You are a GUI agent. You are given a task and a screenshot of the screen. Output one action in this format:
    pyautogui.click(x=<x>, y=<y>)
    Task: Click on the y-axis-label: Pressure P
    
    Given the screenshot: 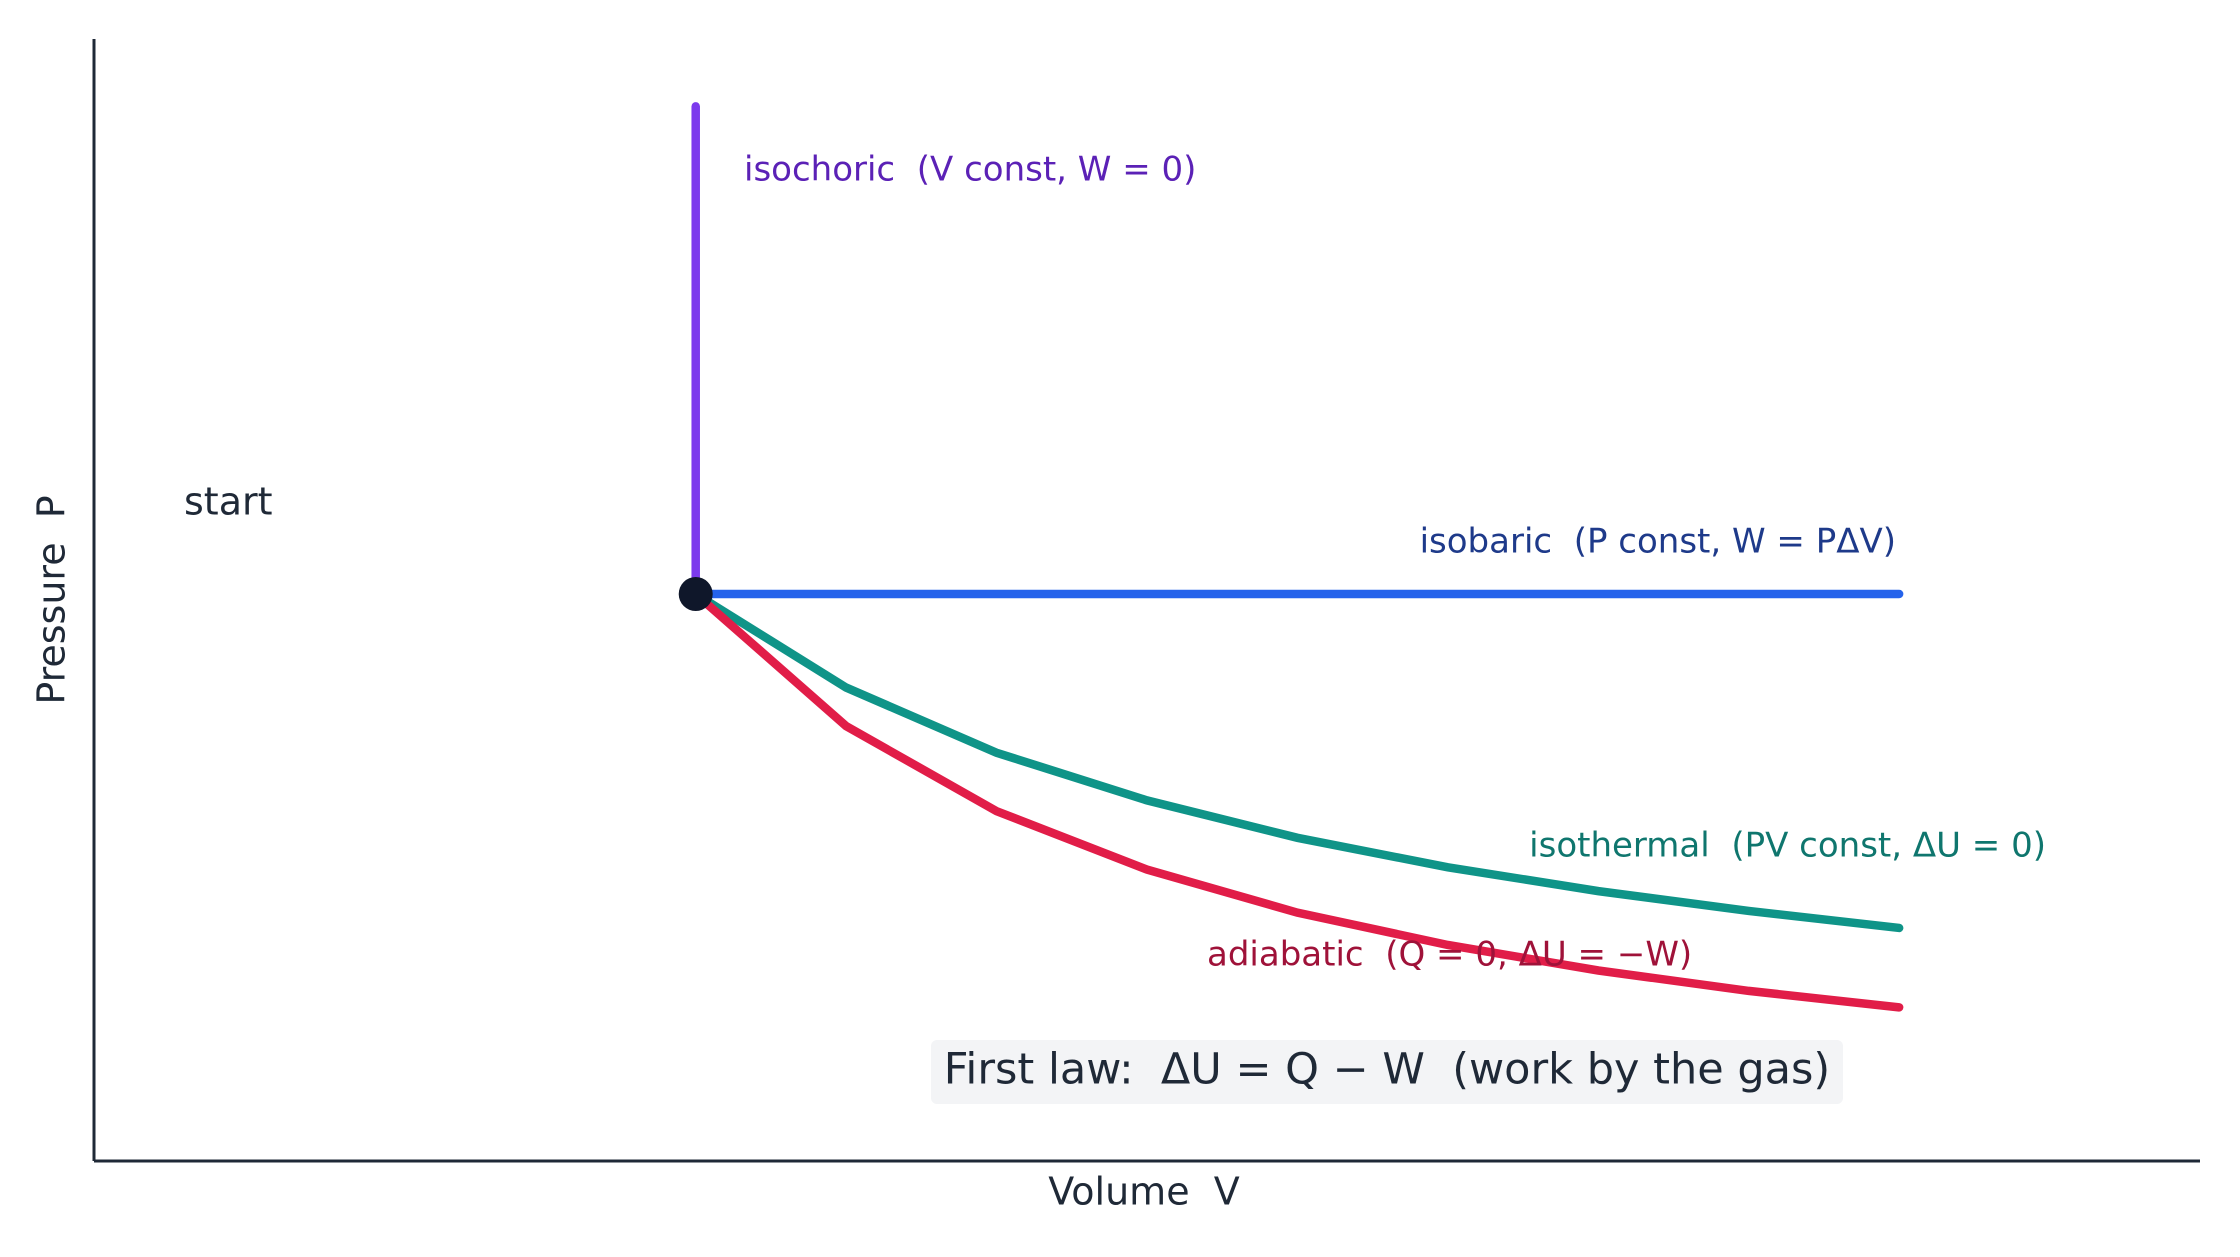 What is the action you would take?
    pyautogui.click(x=52, y=599)
    